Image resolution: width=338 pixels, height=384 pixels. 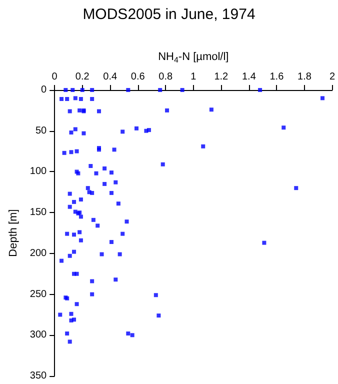 What do you see at coordinates (44, 90) in the screenshot?
I see `y-tick-label: 0` at bounding box center [44, 90].